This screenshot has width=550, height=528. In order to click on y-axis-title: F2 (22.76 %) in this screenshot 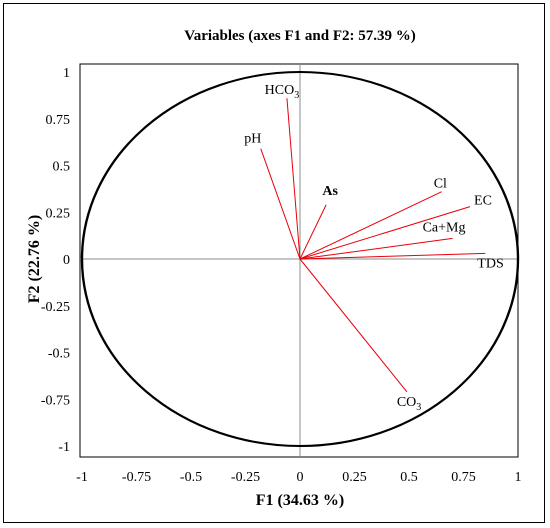, I will do `click(34, 259)`.